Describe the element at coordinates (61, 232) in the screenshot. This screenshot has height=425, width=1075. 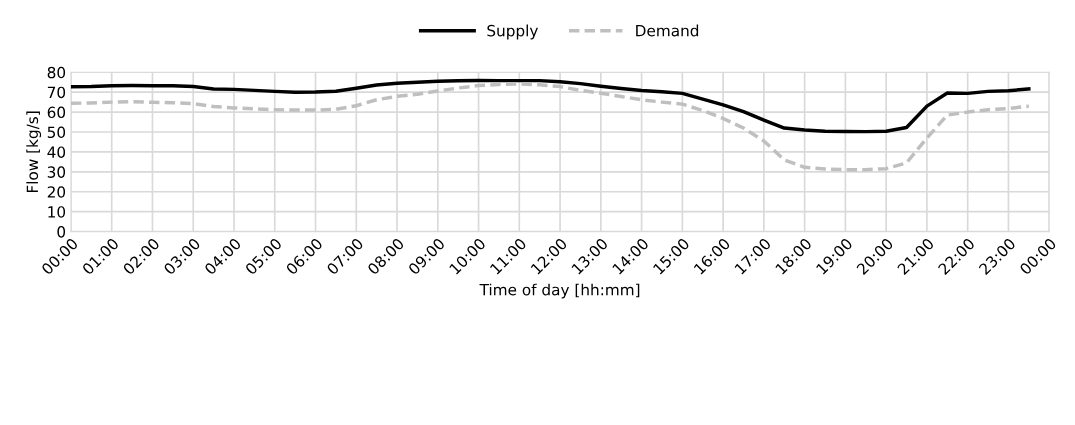
I see `y-tick-label: 0` at that location.